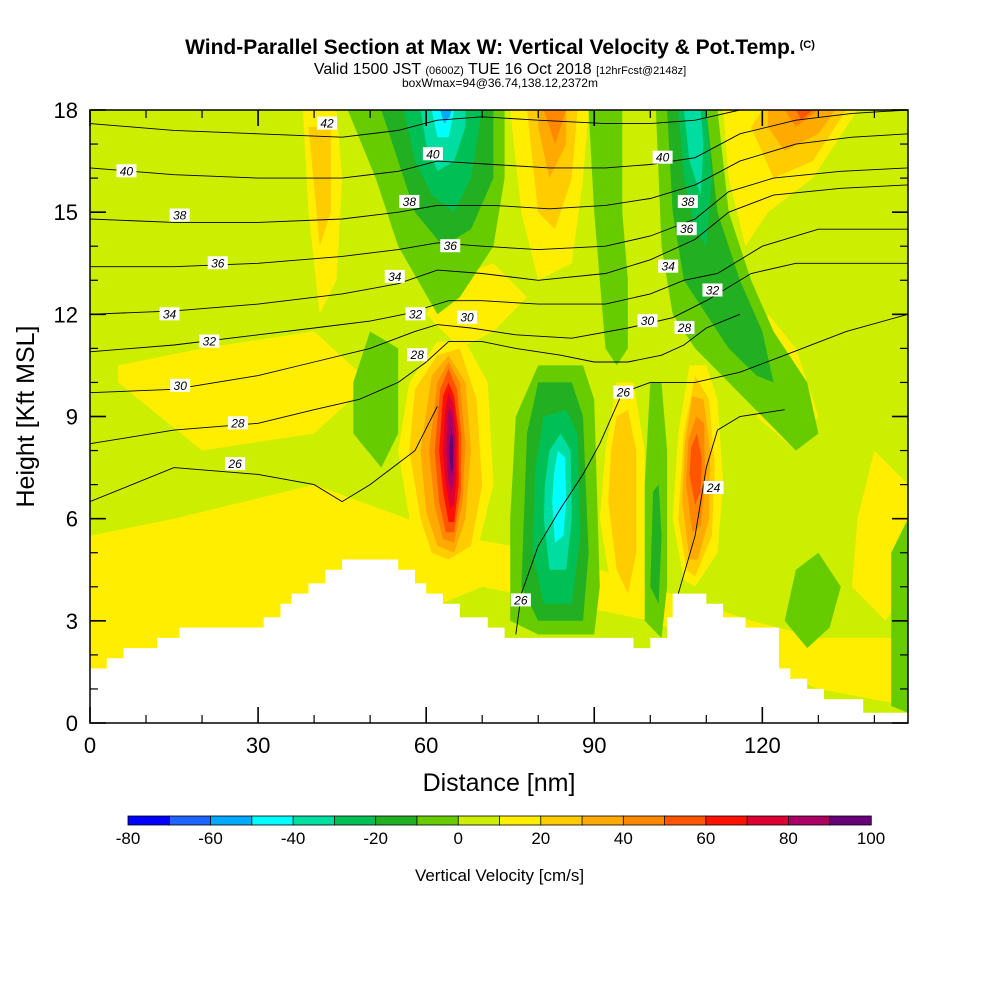  I want to click on y-tick-label: 6, so click(72, 519).